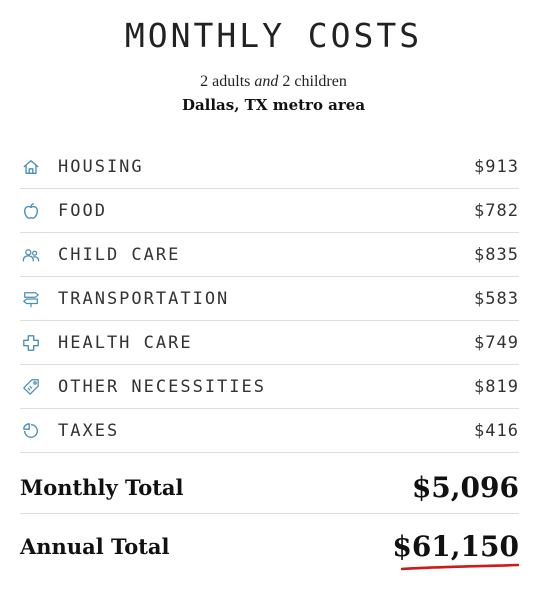 The image size is (547, 593). I want to click on house-icon, so click(35, 167).